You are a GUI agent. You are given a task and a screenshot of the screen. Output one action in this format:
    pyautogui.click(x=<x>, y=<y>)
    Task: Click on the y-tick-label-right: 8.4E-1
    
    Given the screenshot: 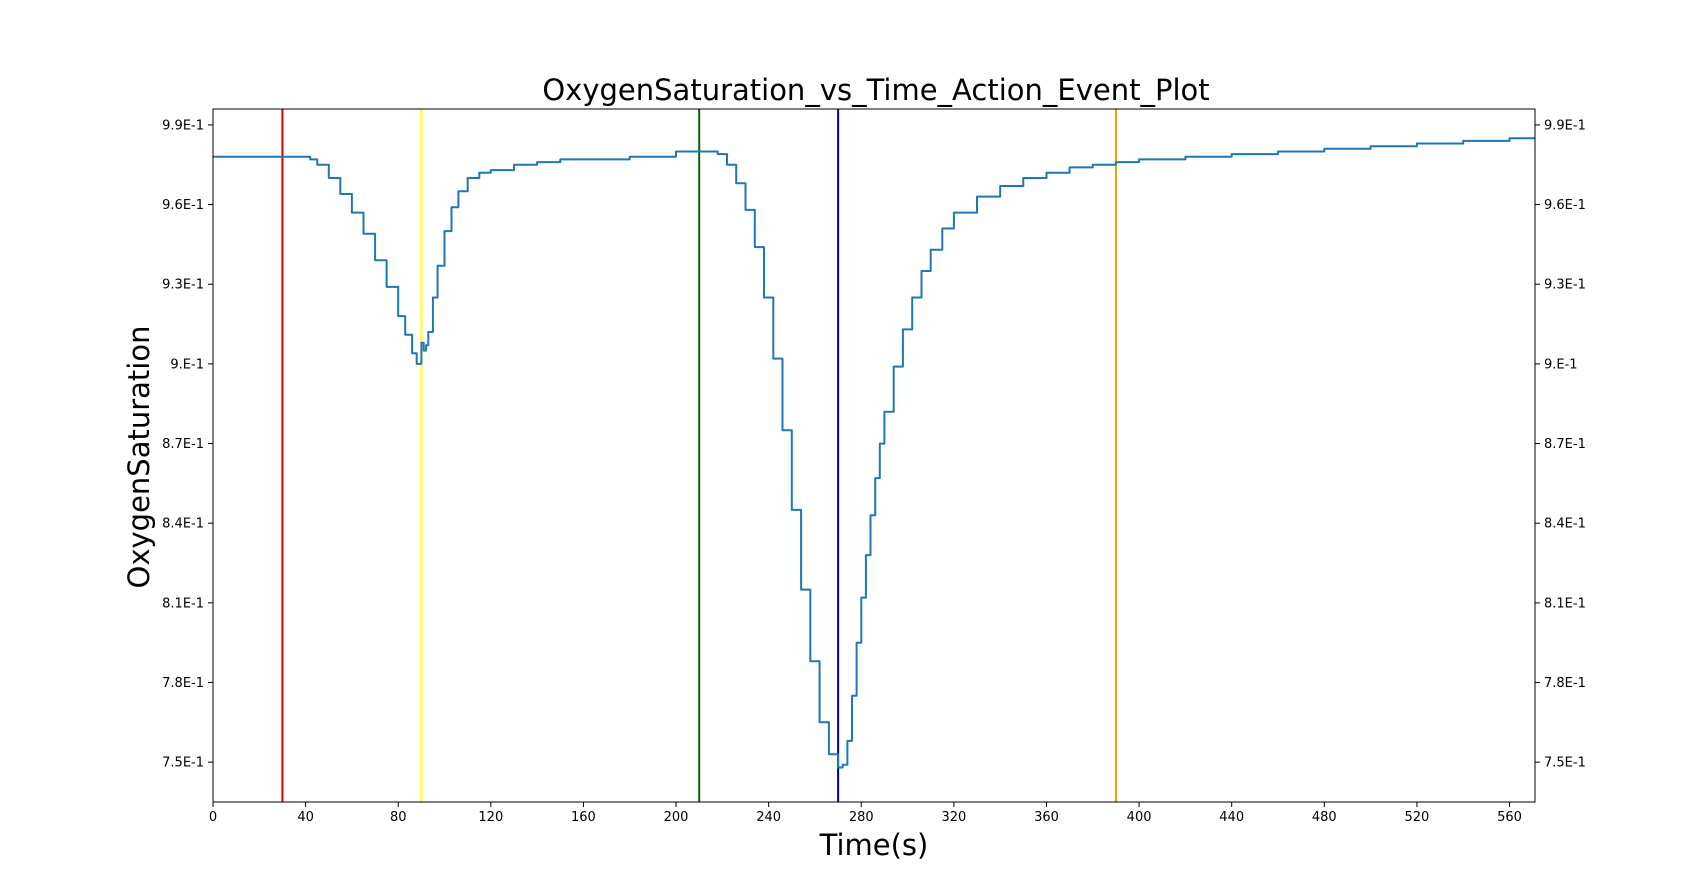 What is the action you would take?
    pyautogui.click(x=1565, y=524)
    